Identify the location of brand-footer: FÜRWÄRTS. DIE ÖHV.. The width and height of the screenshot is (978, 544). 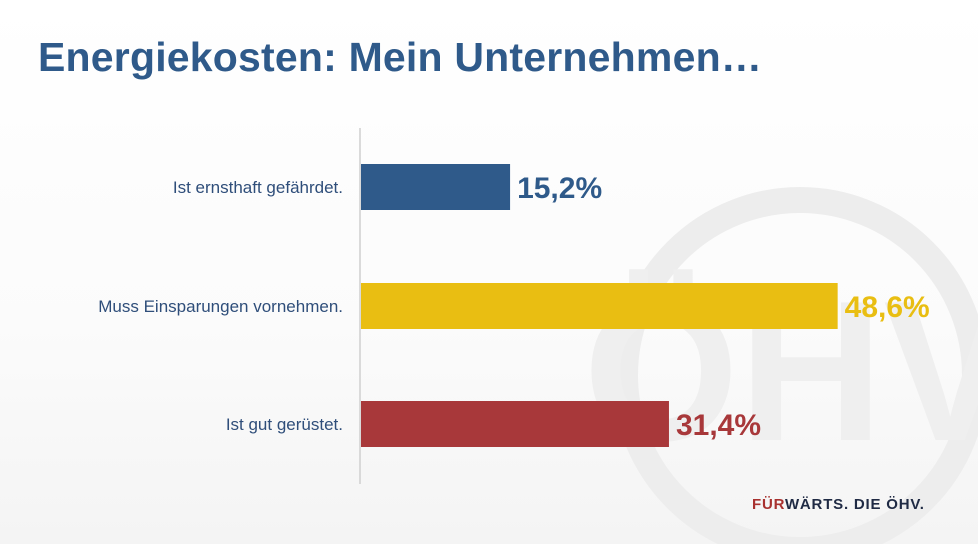
(838, 504).